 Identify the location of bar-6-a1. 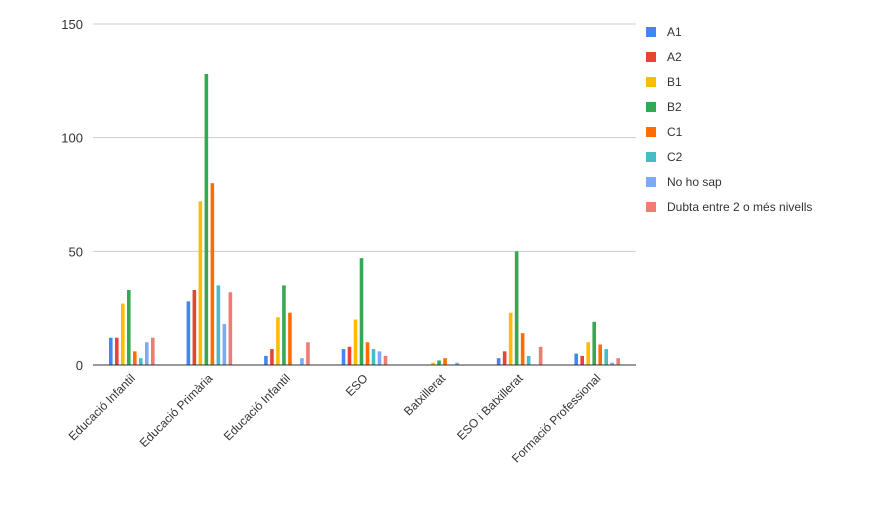
(498, 361).